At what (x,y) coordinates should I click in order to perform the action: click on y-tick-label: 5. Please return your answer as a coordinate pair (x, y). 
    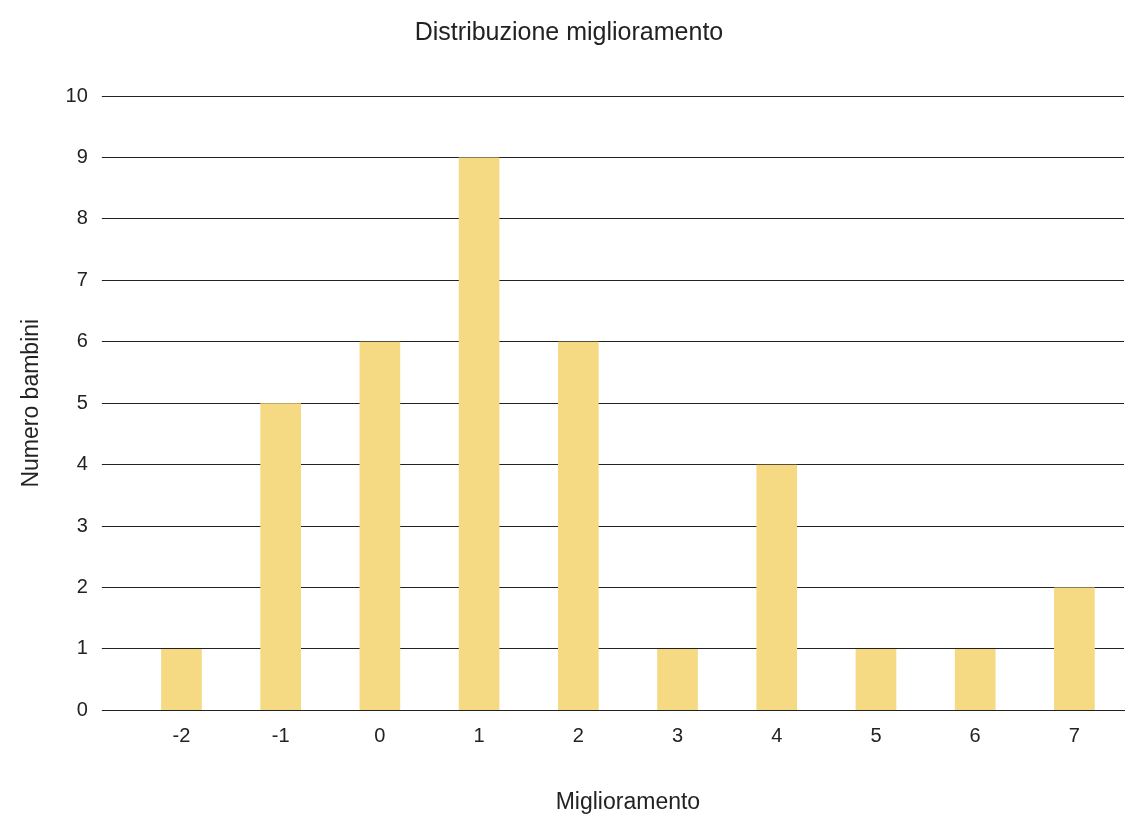
    Looking at the image, I should click on (82, 401).